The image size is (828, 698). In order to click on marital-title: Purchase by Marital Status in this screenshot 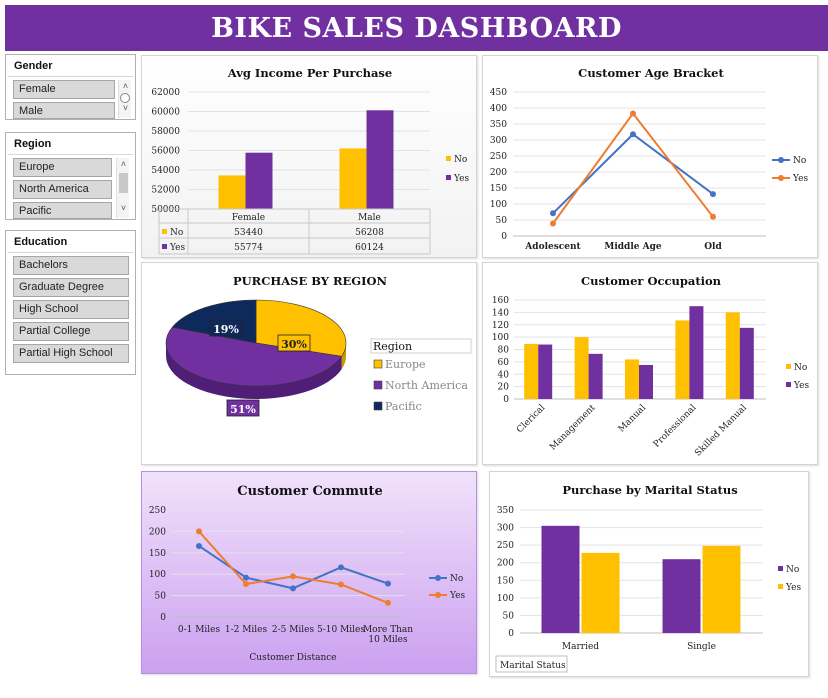, I will do `click(649, 490)`.